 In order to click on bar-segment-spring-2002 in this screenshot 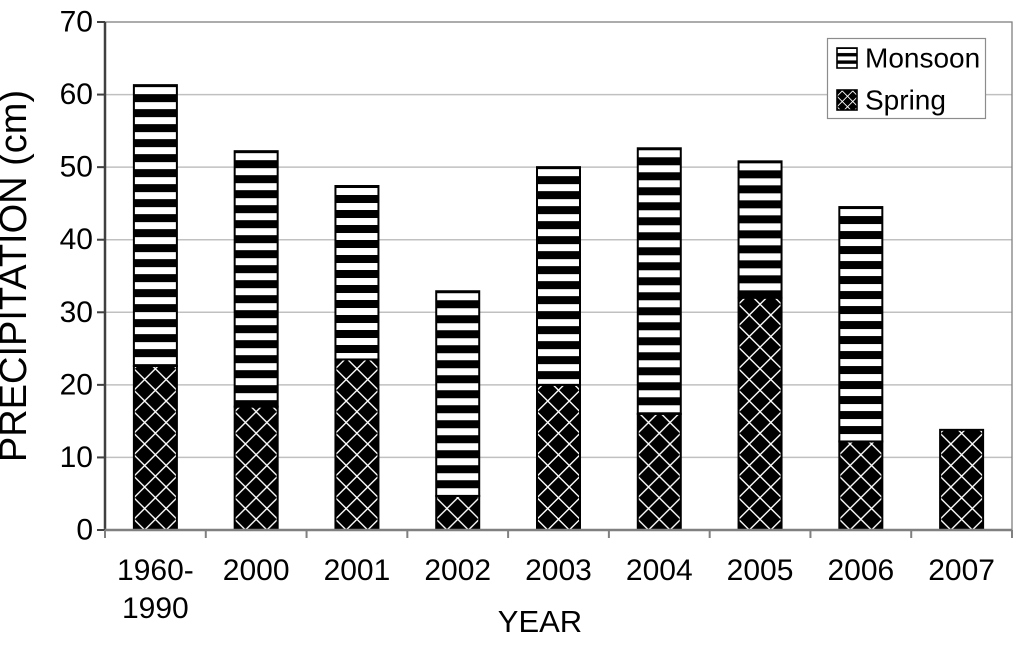, I will do `click(458, 512)`.